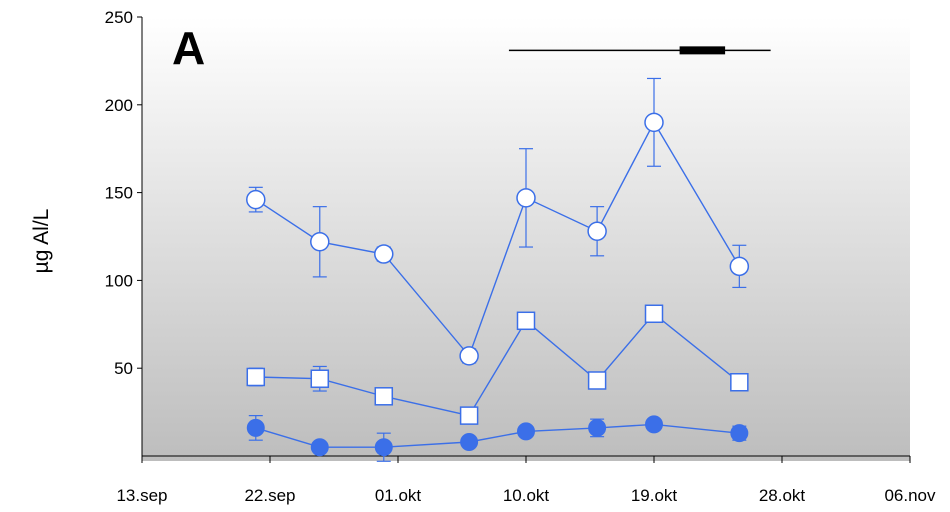 This screenshot has height=512, width=950. Describe the element at coordinates (119, 17) in the screenshot. I see `y-tick-label: 250` at that location.